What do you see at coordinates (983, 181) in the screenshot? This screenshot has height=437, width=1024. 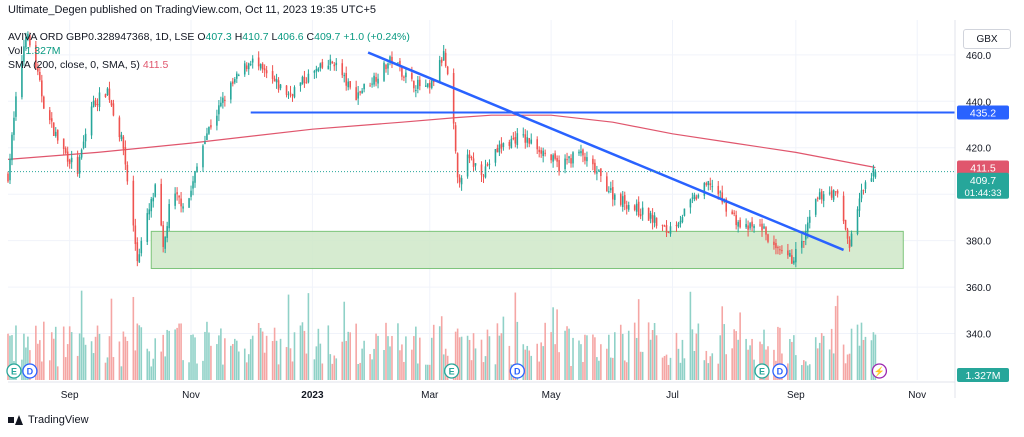 I see `last-price-tag-text: 409.7` at bounding box center [983, 181].